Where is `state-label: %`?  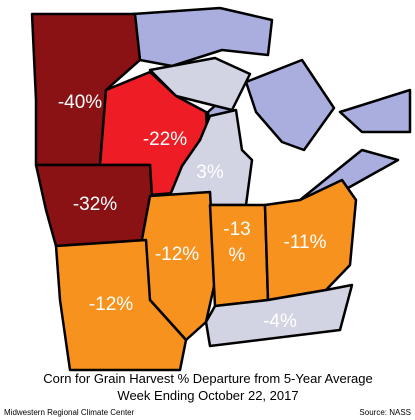 state-label: % is located at coordinates (237, 255).